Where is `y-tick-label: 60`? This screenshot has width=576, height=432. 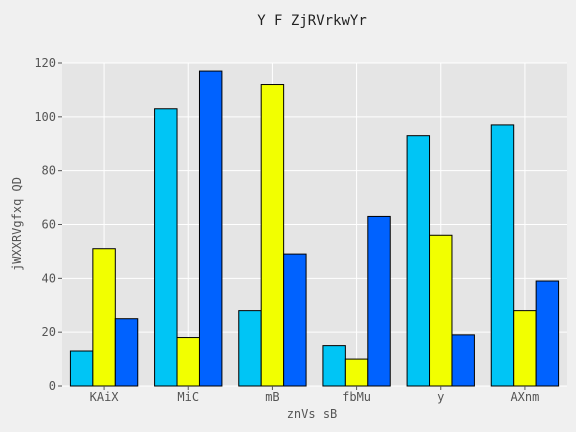
y-tick-label: 60 is located at coordinates (49, 225).